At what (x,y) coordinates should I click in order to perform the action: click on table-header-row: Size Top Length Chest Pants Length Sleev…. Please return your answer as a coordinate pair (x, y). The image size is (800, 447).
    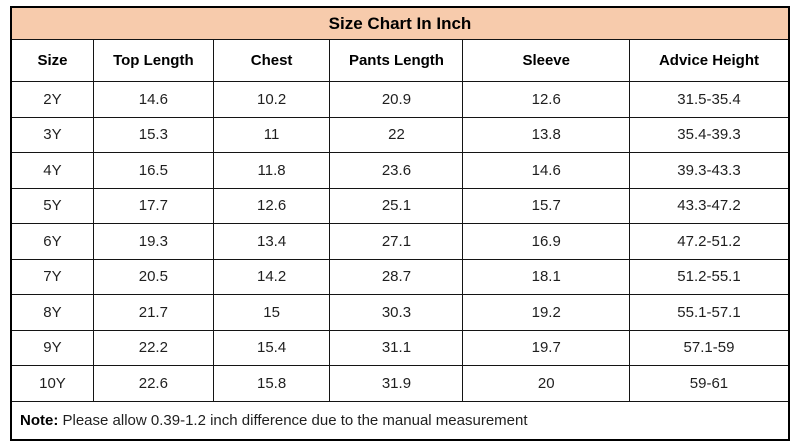
    Looking at the image, I should click on (400, 60).